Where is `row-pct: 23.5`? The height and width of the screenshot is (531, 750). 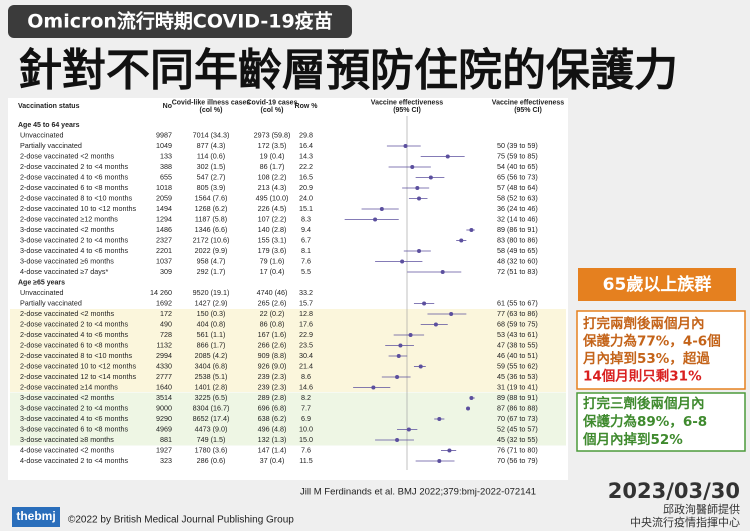 row-pct: 23.5 is located at coordinates (306, 344).